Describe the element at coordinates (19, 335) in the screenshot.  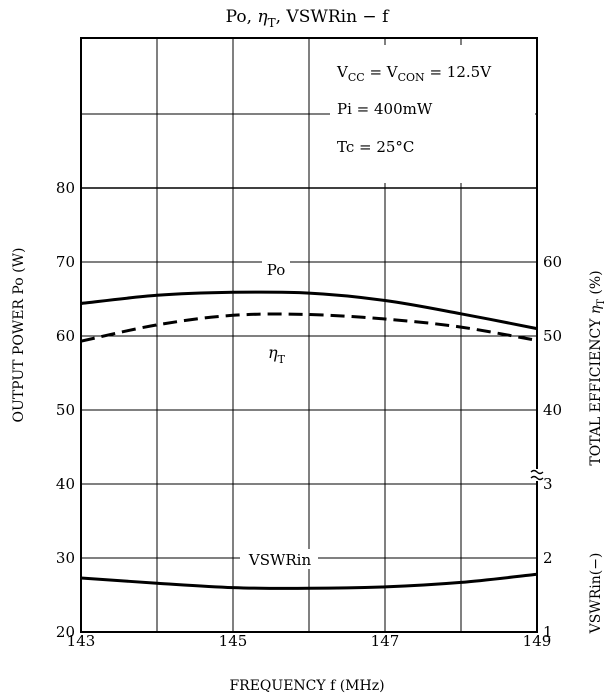
I see `y-axis-left-label: OUTPUT POWER Po (W)` at that location.